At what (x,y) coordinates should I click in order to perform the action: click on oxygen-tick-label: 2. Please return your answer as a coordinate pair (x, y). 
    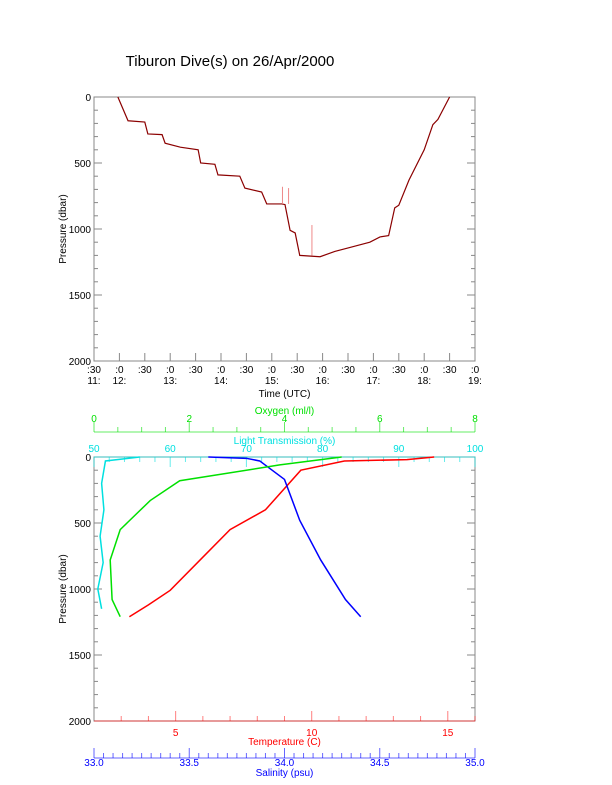
    Looking at the image, I should click on (189, 419).